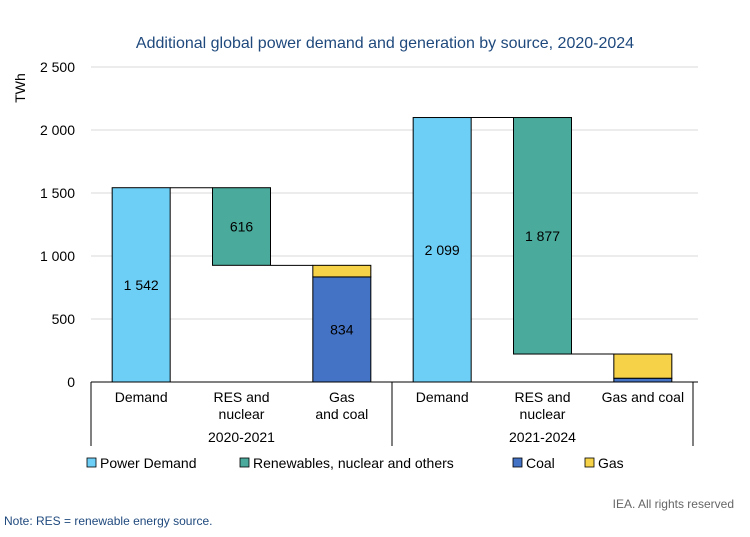  I want to click on y-tick-label: 500, so click(64, 319).